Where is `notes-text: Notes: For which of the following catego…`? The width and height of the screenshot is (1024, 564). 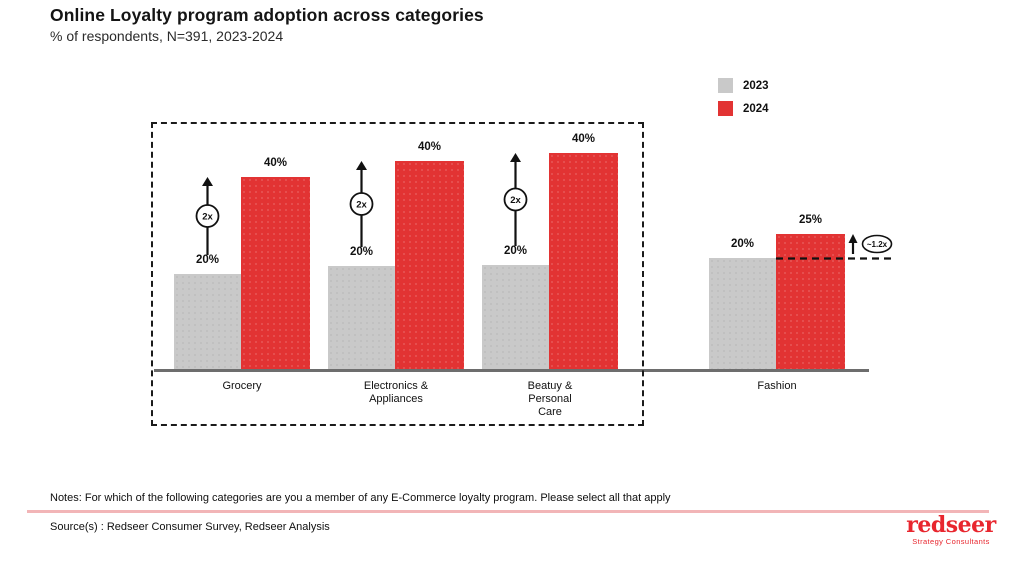
notes-text: Notes: For which of the following catego… is located at coordinates (360, 498).